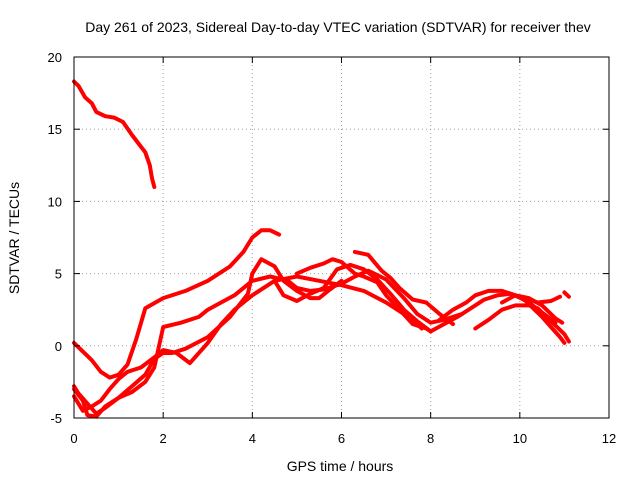  I want to click on y-tick-label: 15, so click(55, 129).